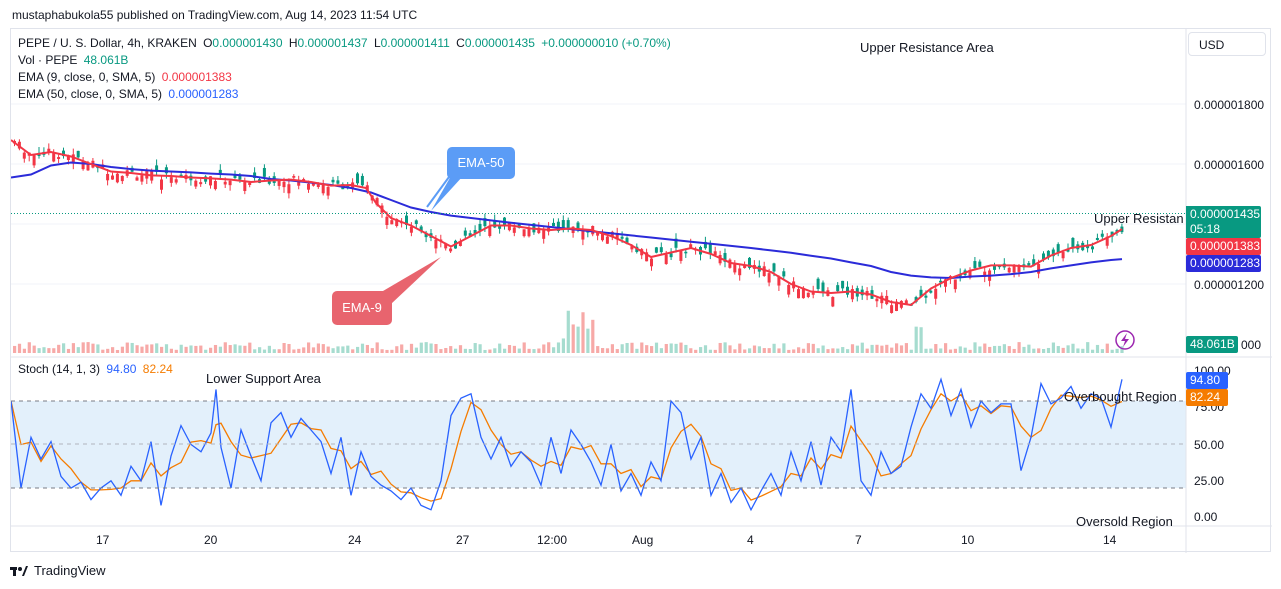 This screenshot has height=589, width=1281. Describe the element at coordinates (58, 570) in the screenshot. I see `tradingview-logo: TradingView` at that location.